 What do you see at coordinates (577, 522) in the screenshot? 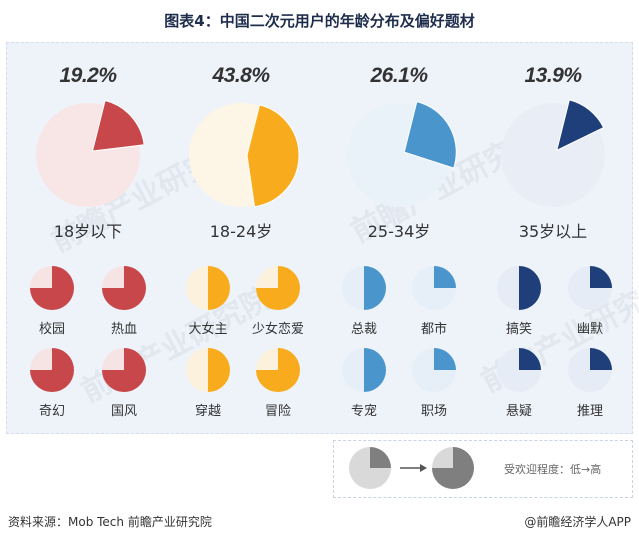
I see `credit-note: @前瞻经济学人APP` at bounding box center [577, 522].